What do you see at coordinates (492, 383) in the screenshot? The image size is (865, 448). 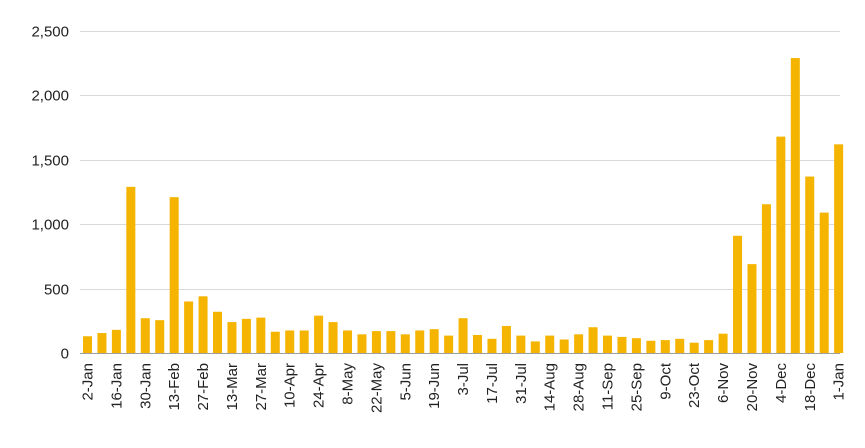 I see `x-tick-label: 17-Jul` at bounding box center [492, 383].